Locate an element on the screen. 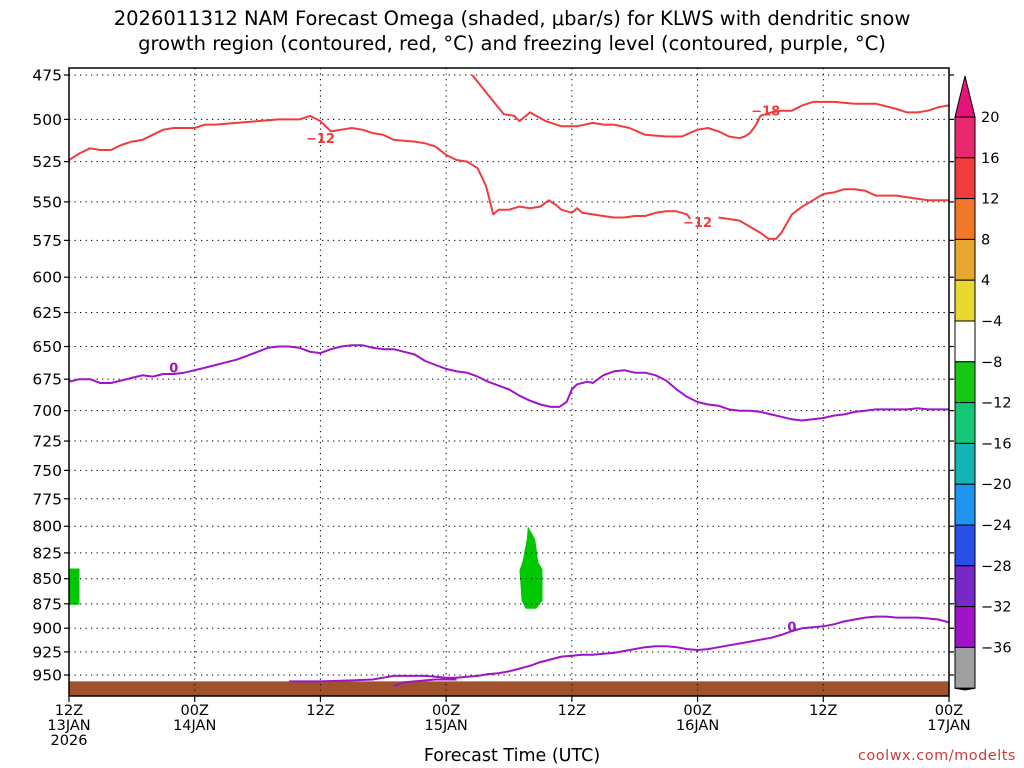  colorbar-label: 20 is located at coordinates (990, 118).